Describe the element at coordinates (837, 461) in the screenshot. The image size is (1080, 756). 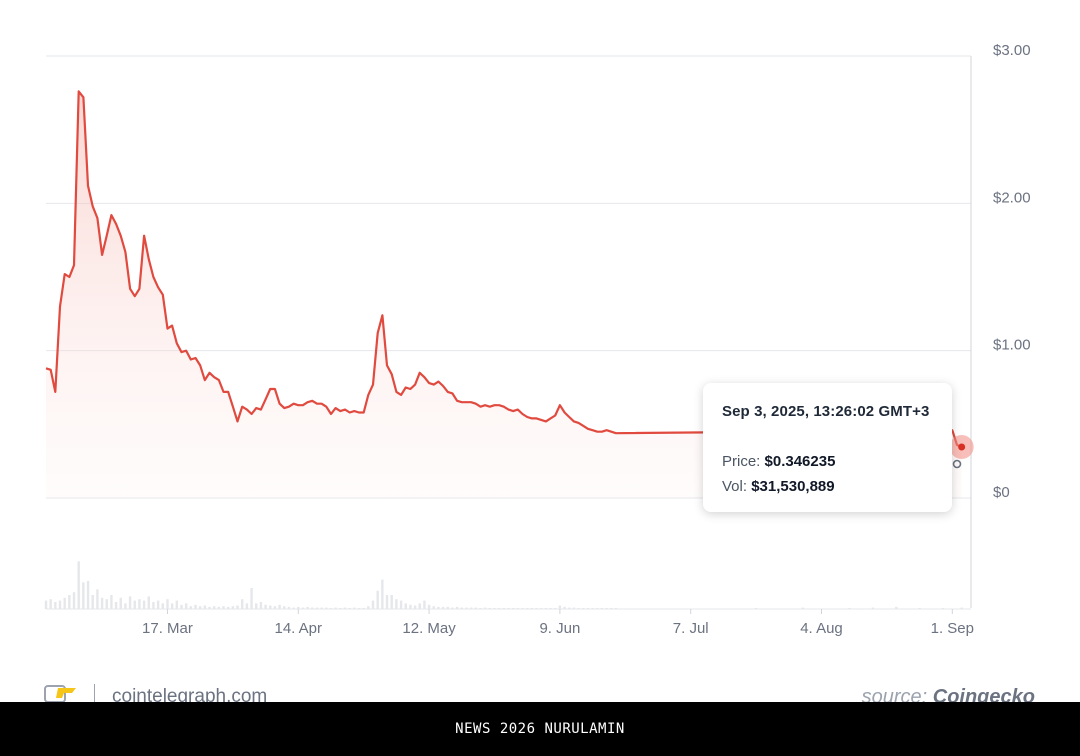
I see `tooltip-price-row: Price: $0.346235` at that location.